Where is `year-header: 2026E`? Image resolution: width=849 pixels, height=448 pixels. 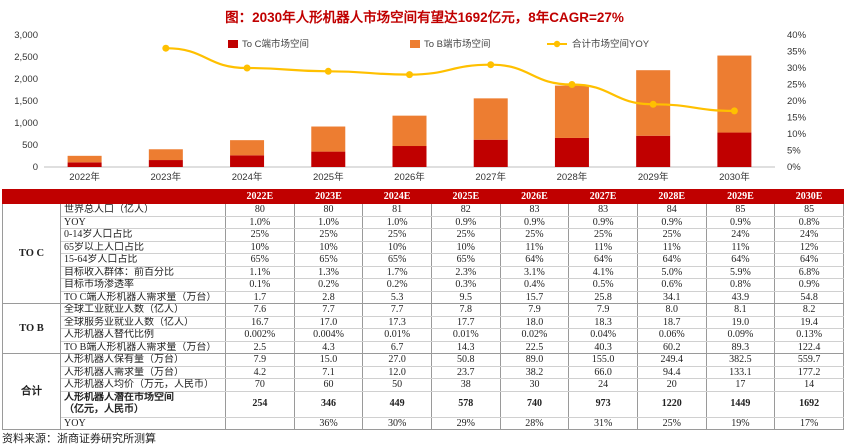 year-header: 2026E is located at coordinates (534, 196).